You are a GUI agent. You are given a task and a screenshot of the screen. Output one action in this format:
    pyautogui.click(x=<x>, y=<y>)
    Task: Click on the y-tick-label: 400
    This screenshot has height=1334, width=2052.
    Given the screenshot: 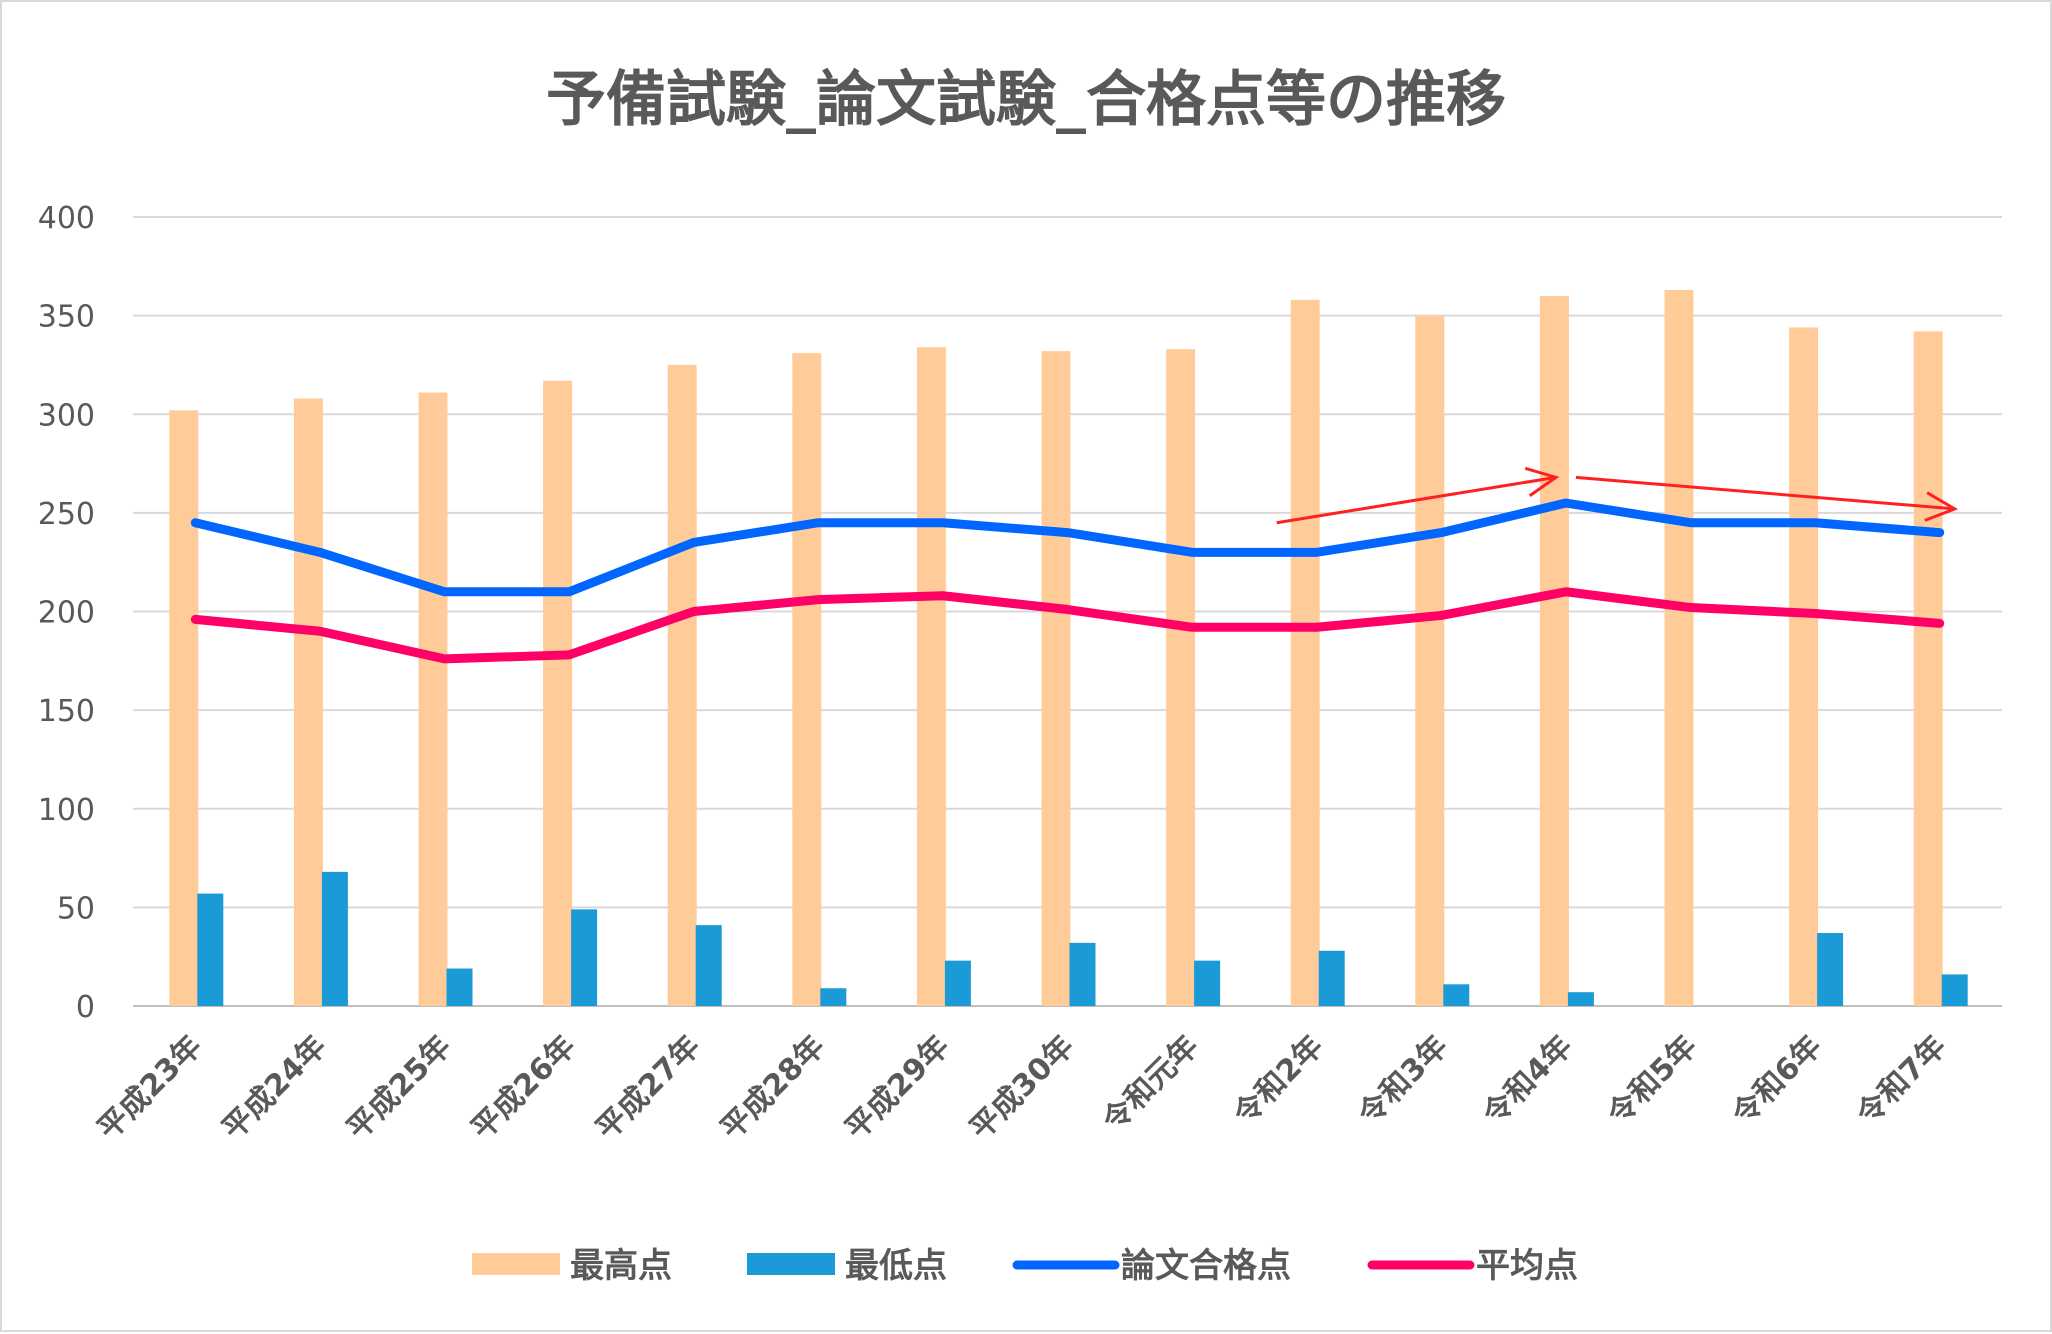 What is the action you would take?
    pyautogui.click(x=66, y=218)
    